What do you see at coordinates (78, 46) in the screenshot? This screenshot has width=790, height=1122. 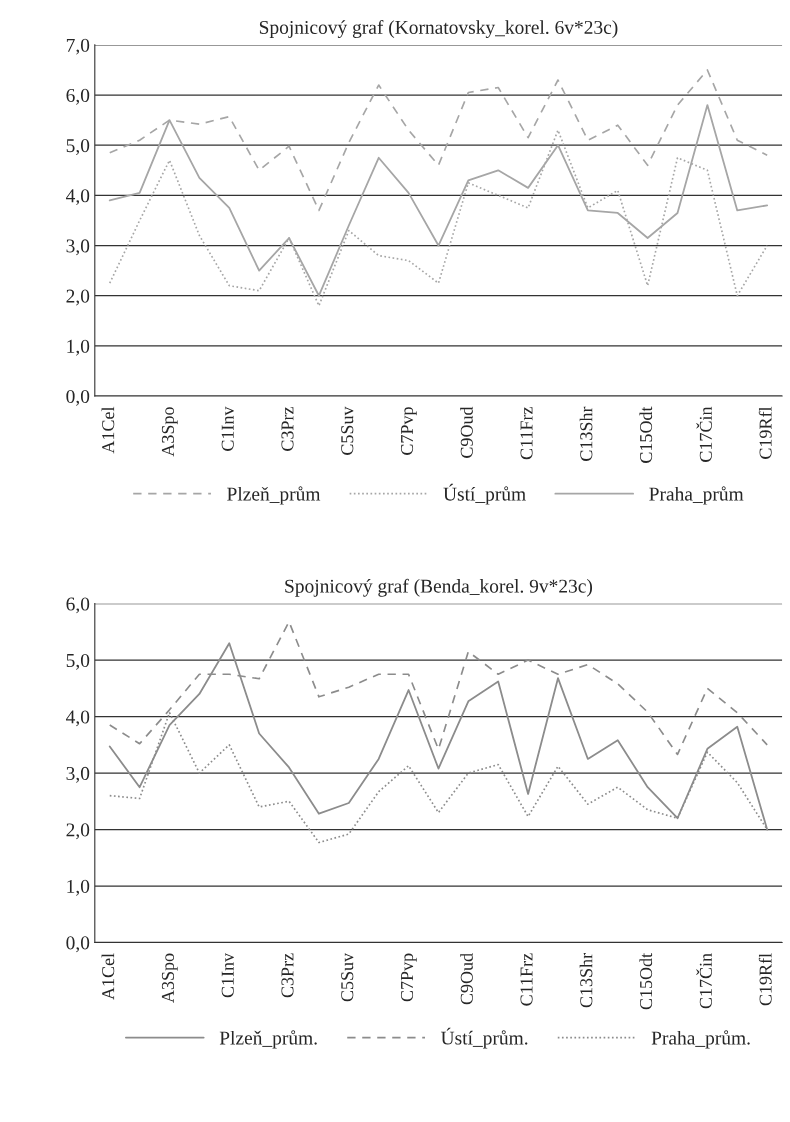 I see `y-tick-label: 7,0` at bounding box center [78, 46].